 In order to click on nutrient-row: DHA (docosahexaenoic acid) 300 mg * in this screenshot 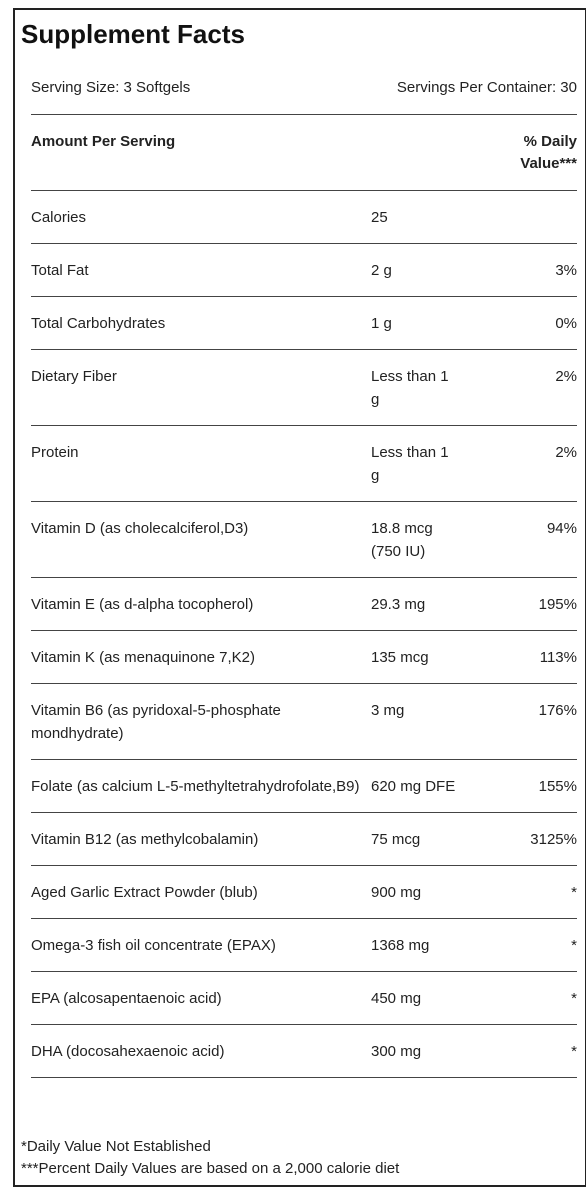, I will do `click(304, 1051)`.